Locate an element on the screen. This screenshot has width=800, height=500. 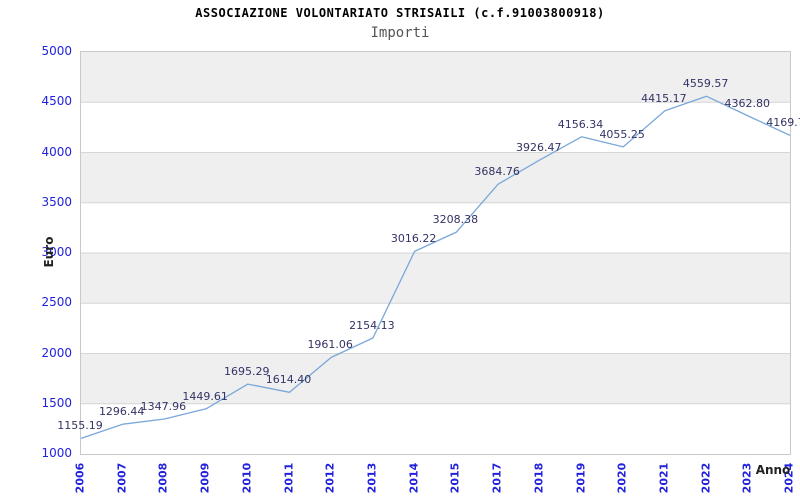
data-point-label: 3208.38 is located at coordinates (455, 220).